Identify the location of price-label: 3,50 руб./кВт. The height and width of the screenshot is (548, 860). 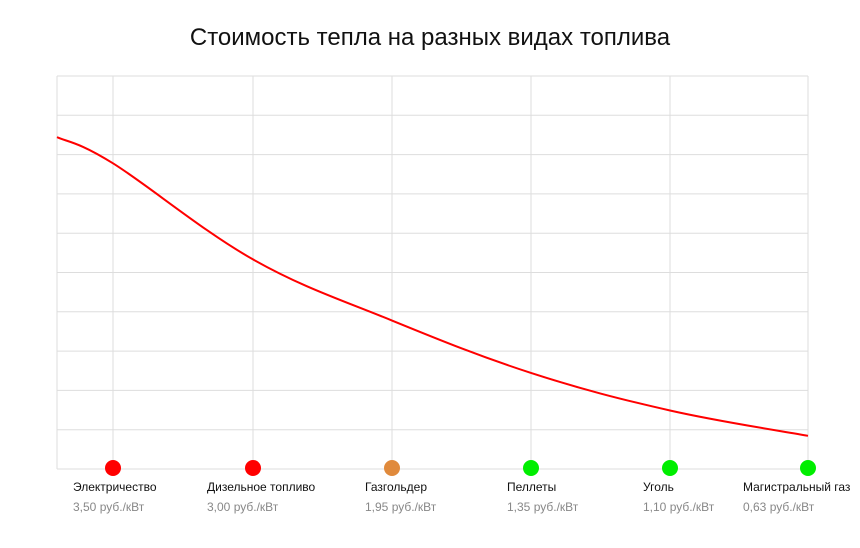
(109, 507).